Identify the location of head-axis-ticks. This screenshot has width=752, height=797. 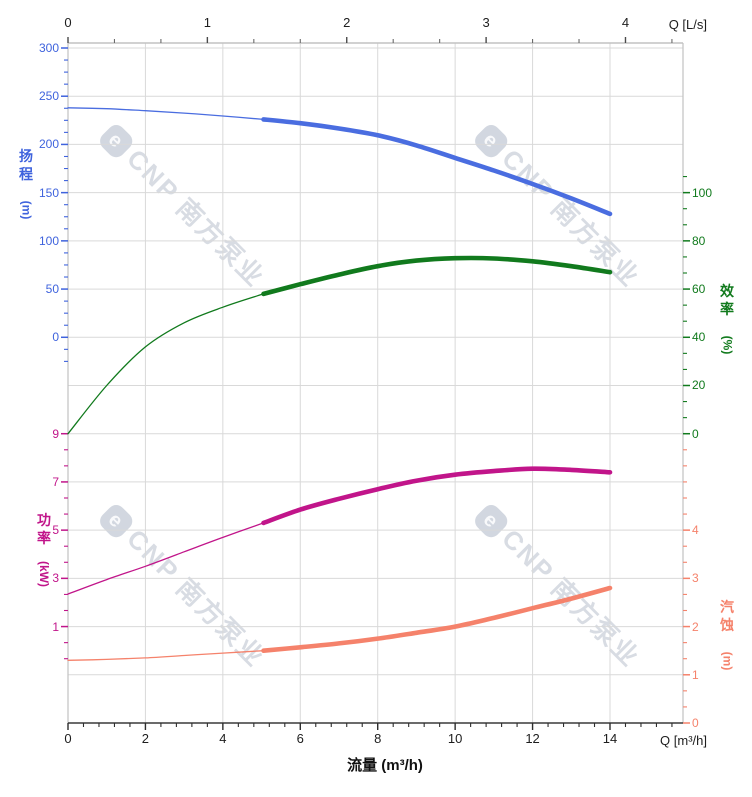
(64, 204).